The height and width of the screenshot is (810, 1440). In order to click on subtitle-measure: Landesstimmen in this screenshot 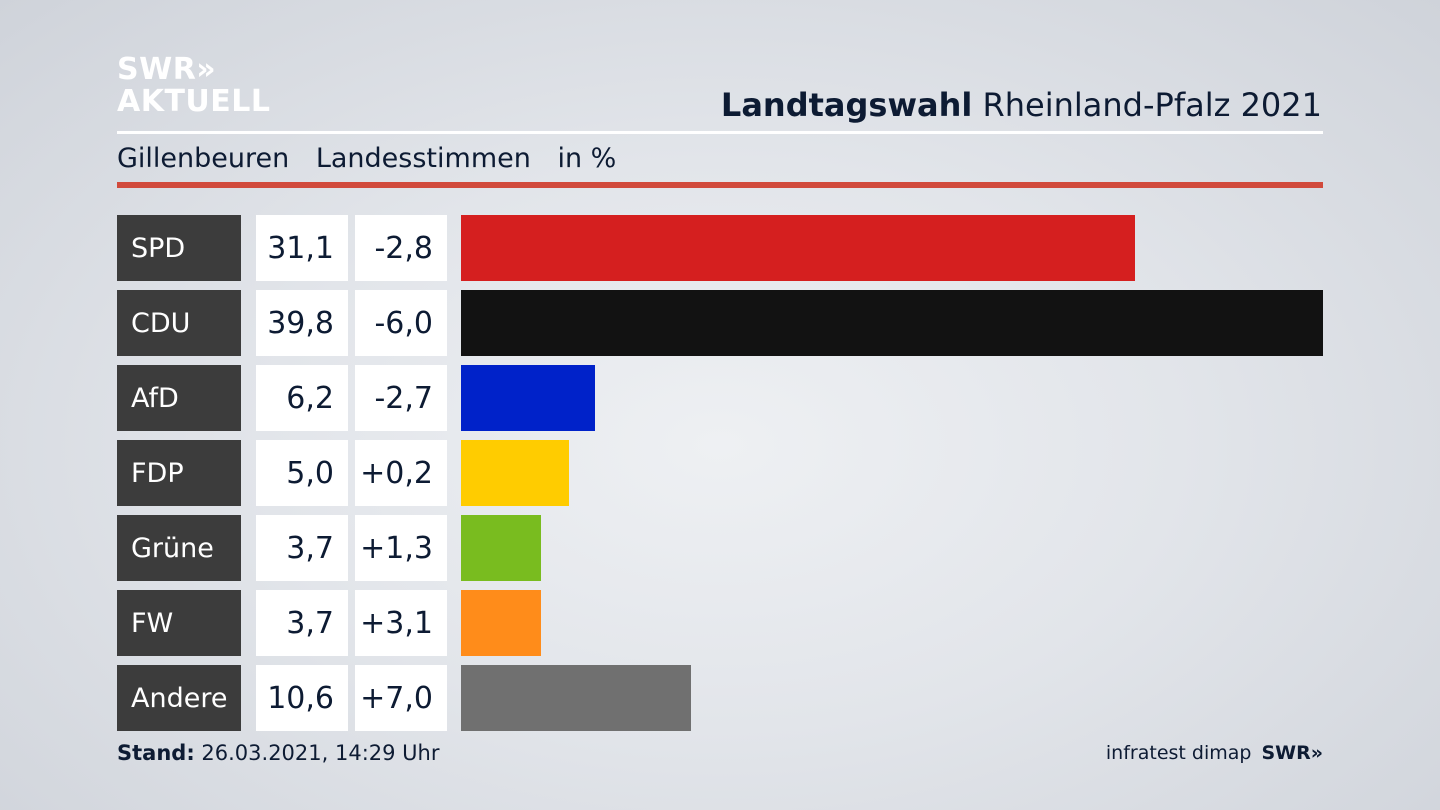, I will do `click(423, 158)`.